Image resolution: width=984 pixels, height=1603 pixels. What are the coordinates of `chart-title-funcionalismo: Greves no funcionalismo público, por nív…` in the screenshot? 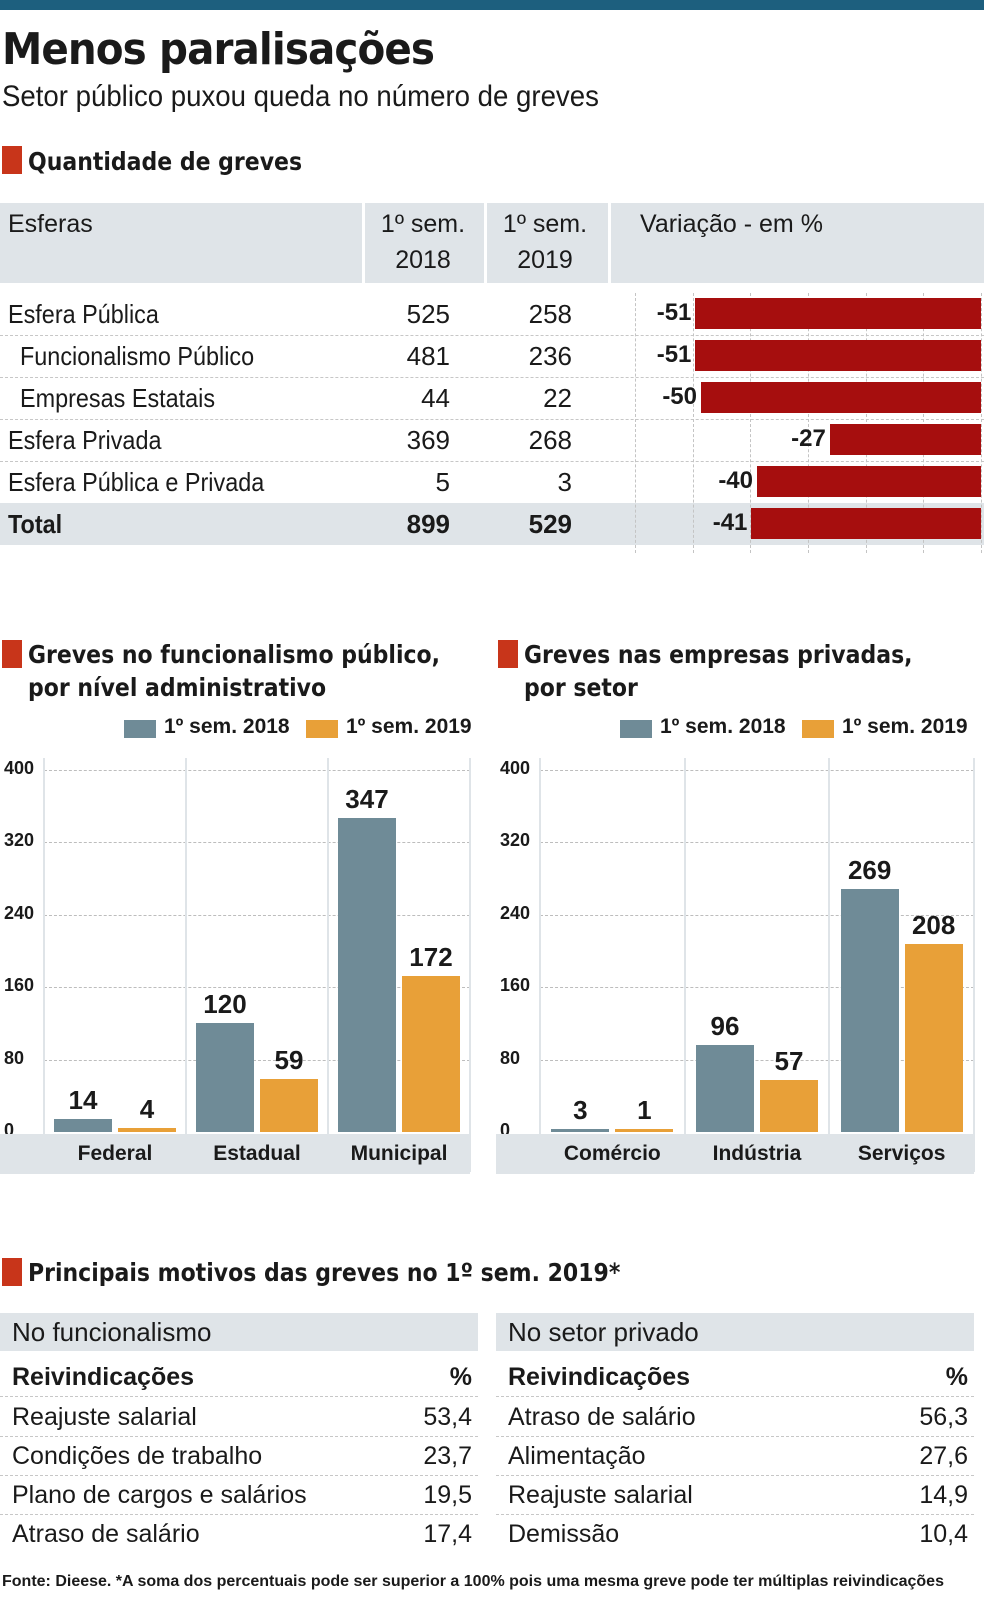 It's located at (234, 671).